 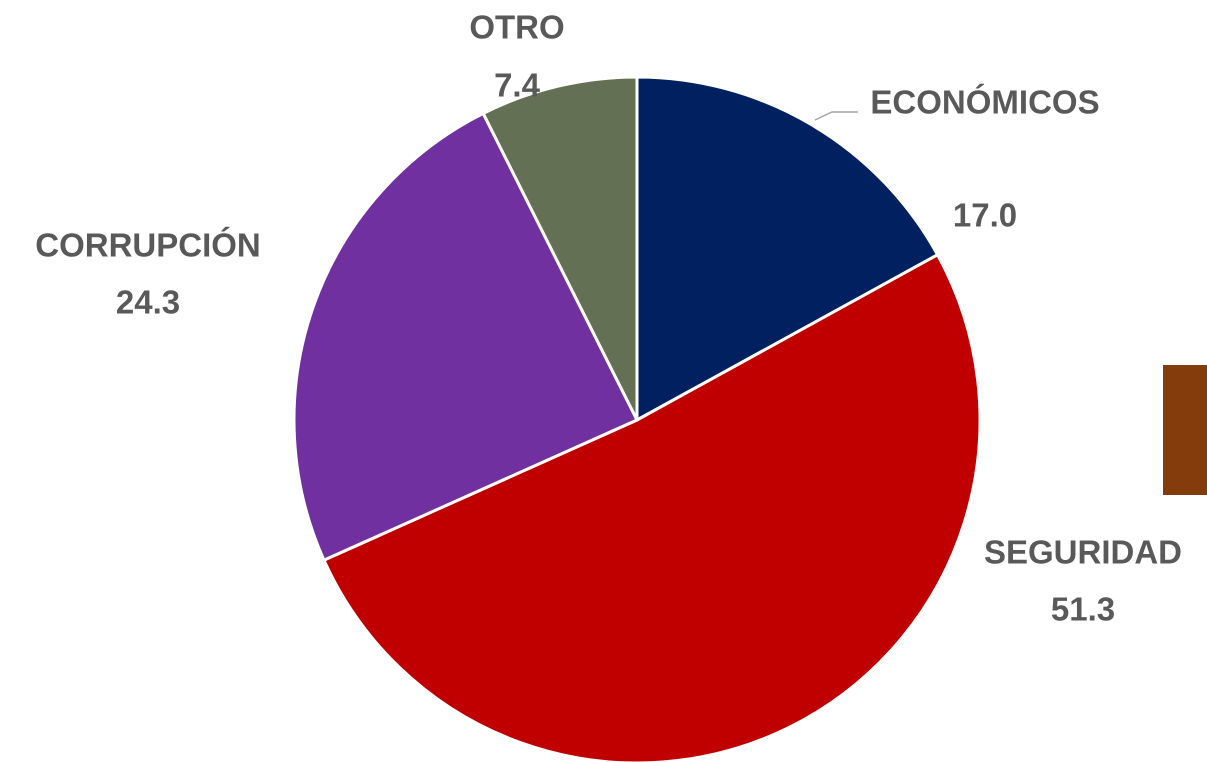 I want to click on slice-label: OTRO, so click(x=516, y=27).